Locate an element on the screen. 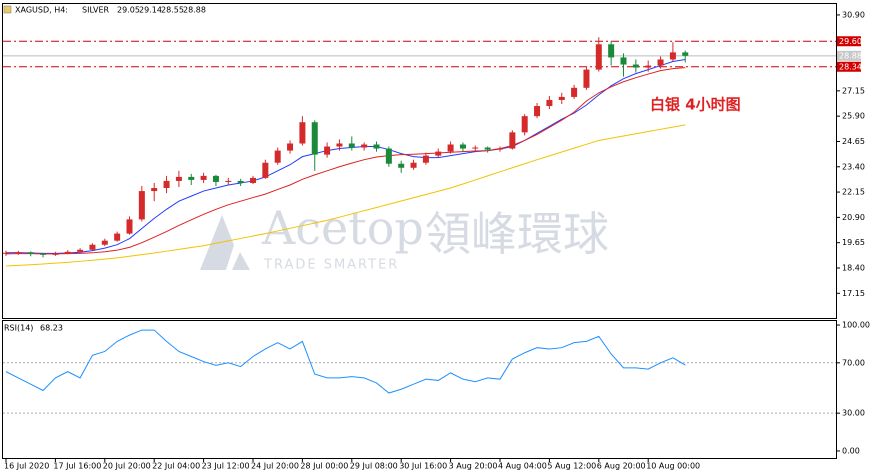 The width and height of the screenshot is (870, 473). y-tick-label: 30.90 is located at coordinates (853, 14).